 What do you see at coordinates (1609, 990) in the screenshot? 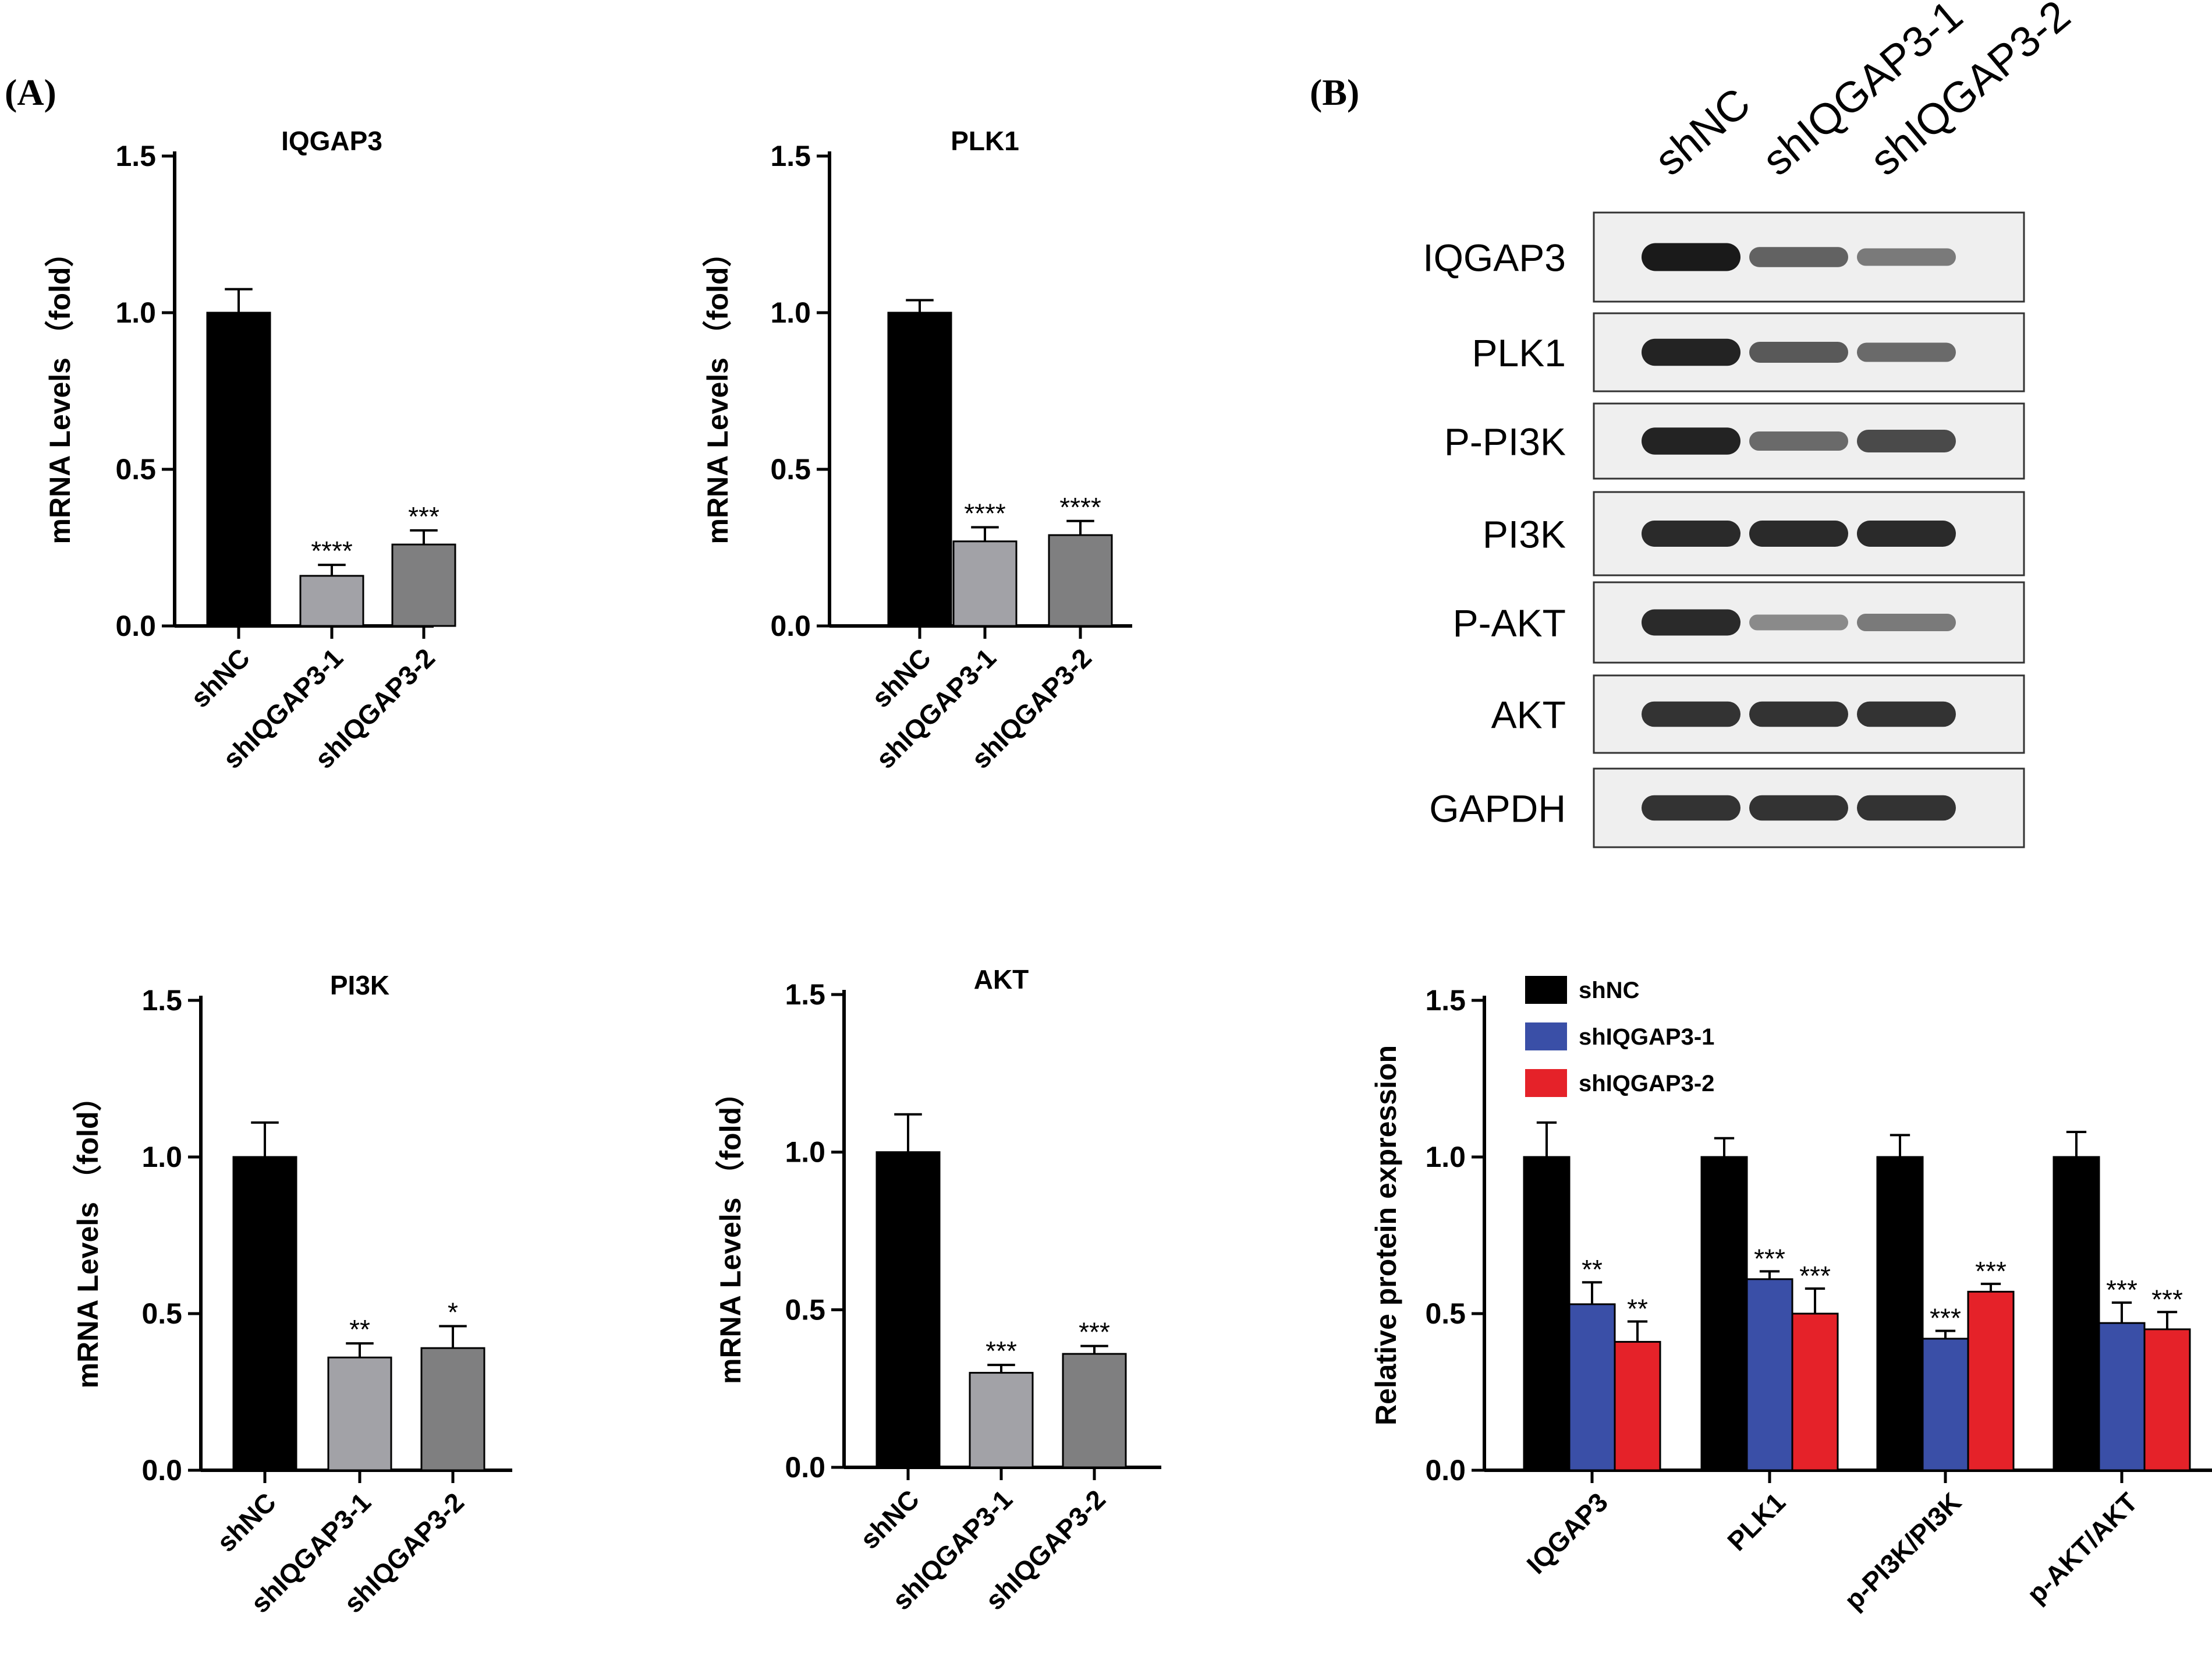
I see `legend-label-shnc: shNC` at bounding box center [1609, 990].